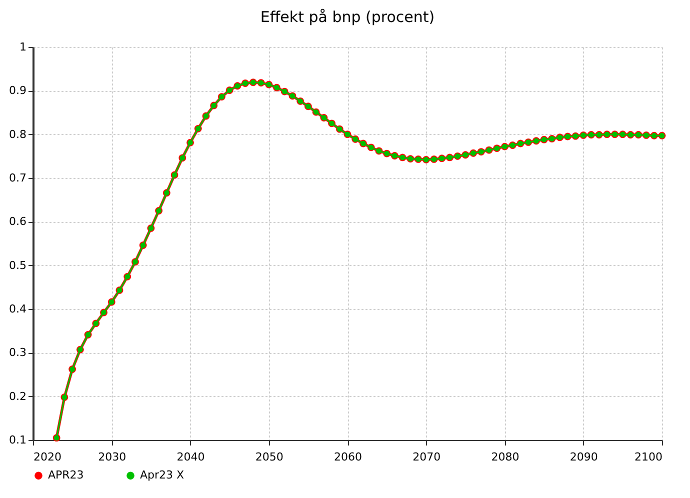  Describe the element at coordinates (23, 47) in the screenshot. I see `y-tick-label: 1` at that location.